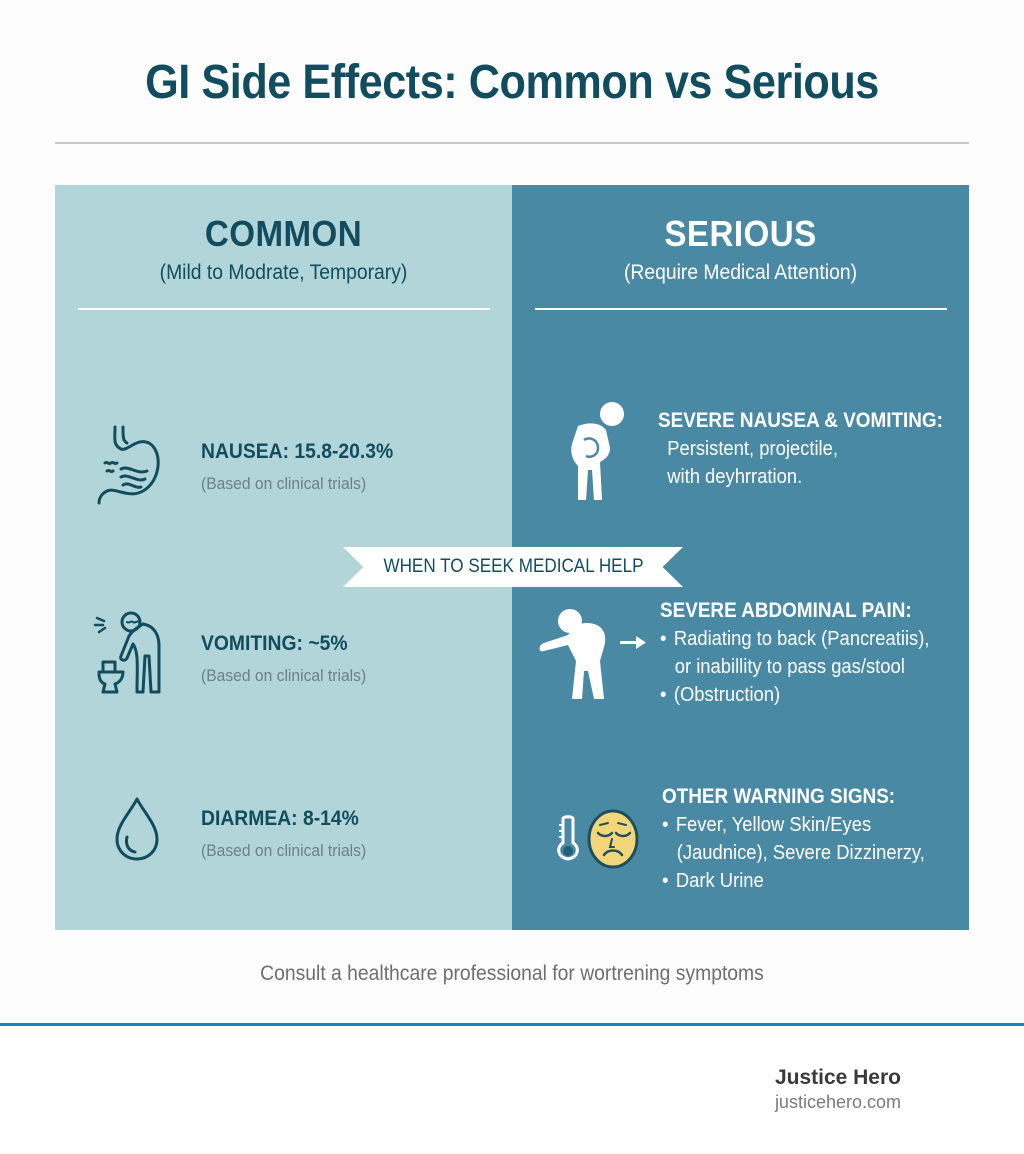 The height and width of the screenshot is (1154, 1024). What do you see at coordinates (838, 1089) in the screenshot?
I see `brand-block: Justice Hero justicehero.com` at bounding box center [838, 1089].